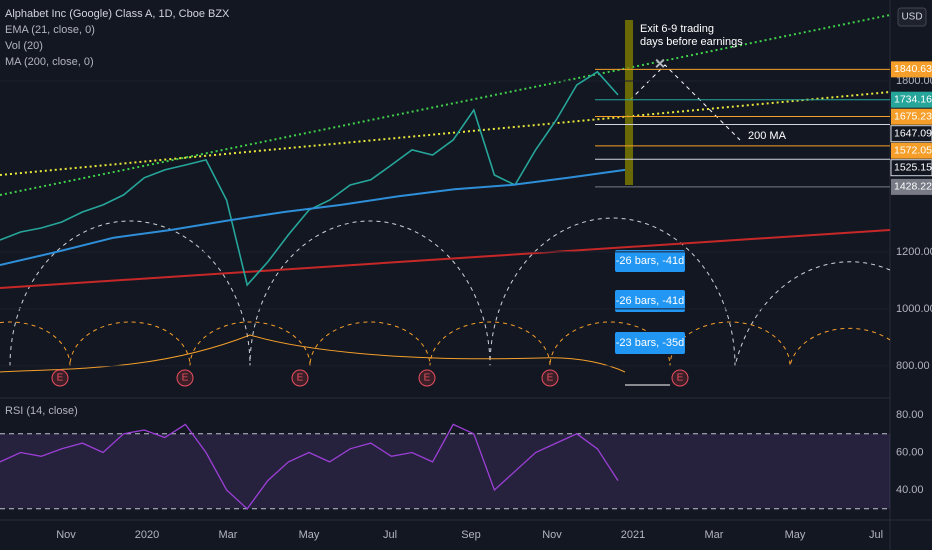  I want to click on rsi-band, so click(445, 471).